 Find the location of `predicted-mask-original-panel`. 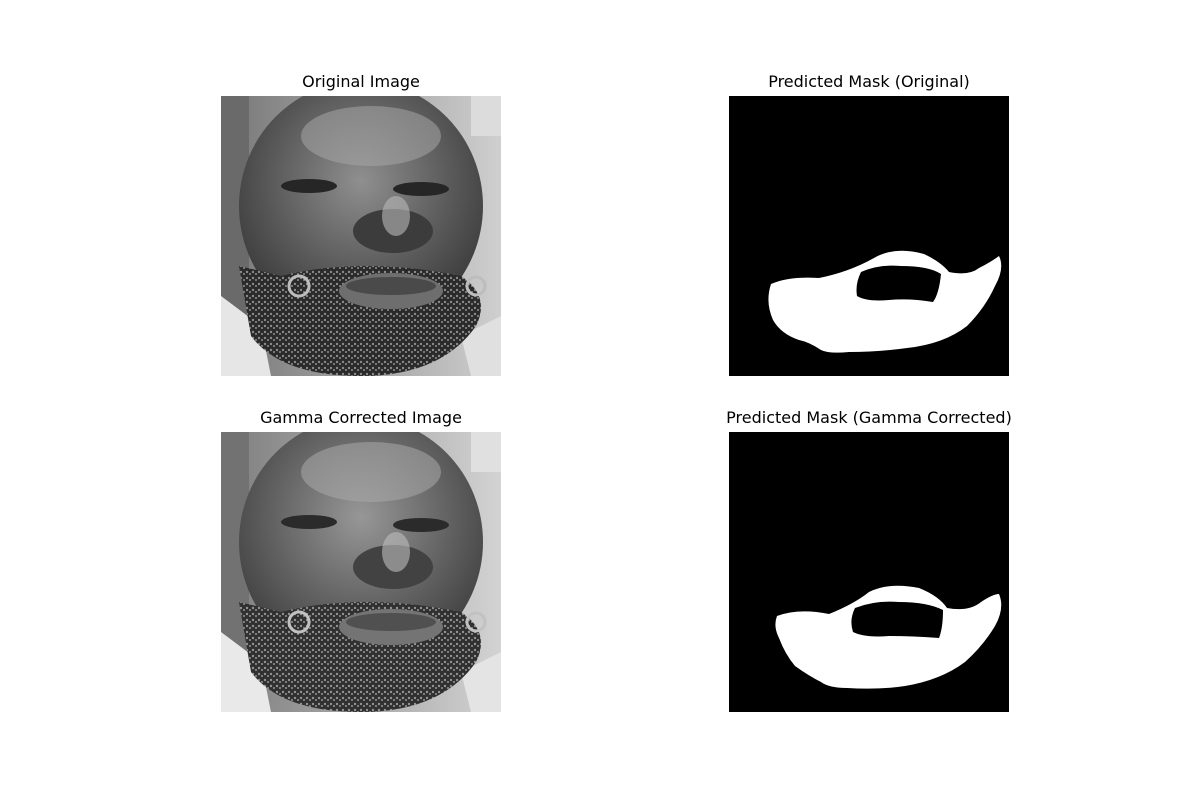

predicted-mask-original-panel is located at coordinates (869, 236).